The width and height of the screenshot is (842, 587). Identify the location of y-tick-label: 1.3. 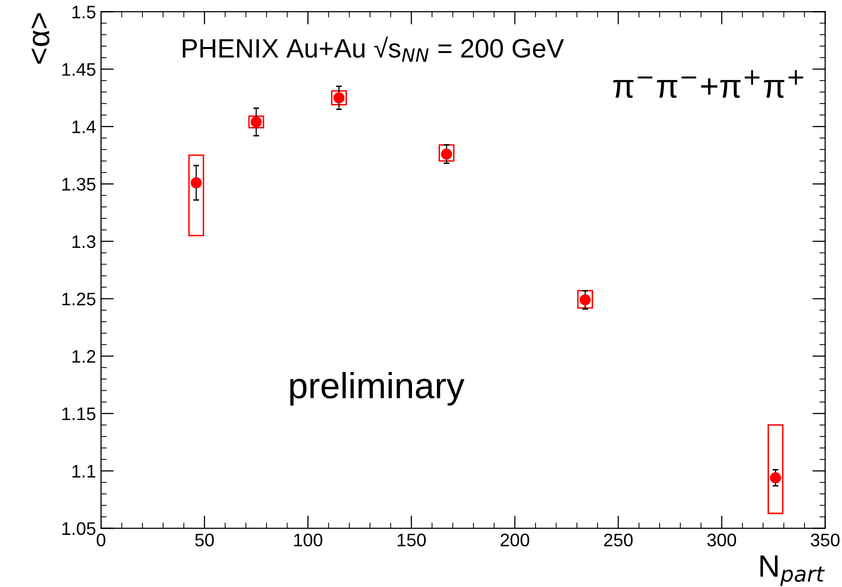
(84, 241).